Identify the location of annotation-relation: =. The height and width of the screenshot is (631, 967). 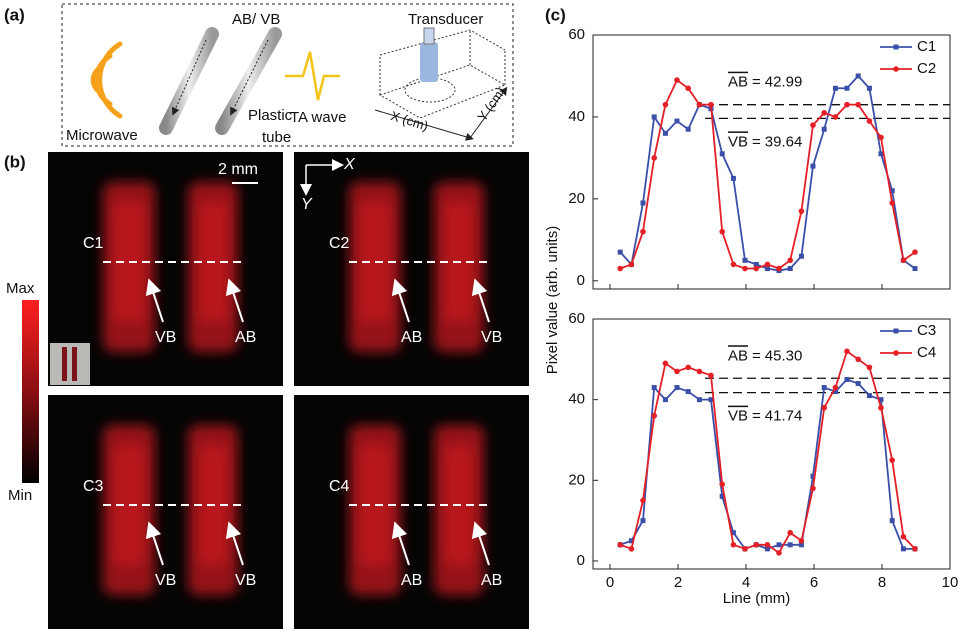
(756, 355).